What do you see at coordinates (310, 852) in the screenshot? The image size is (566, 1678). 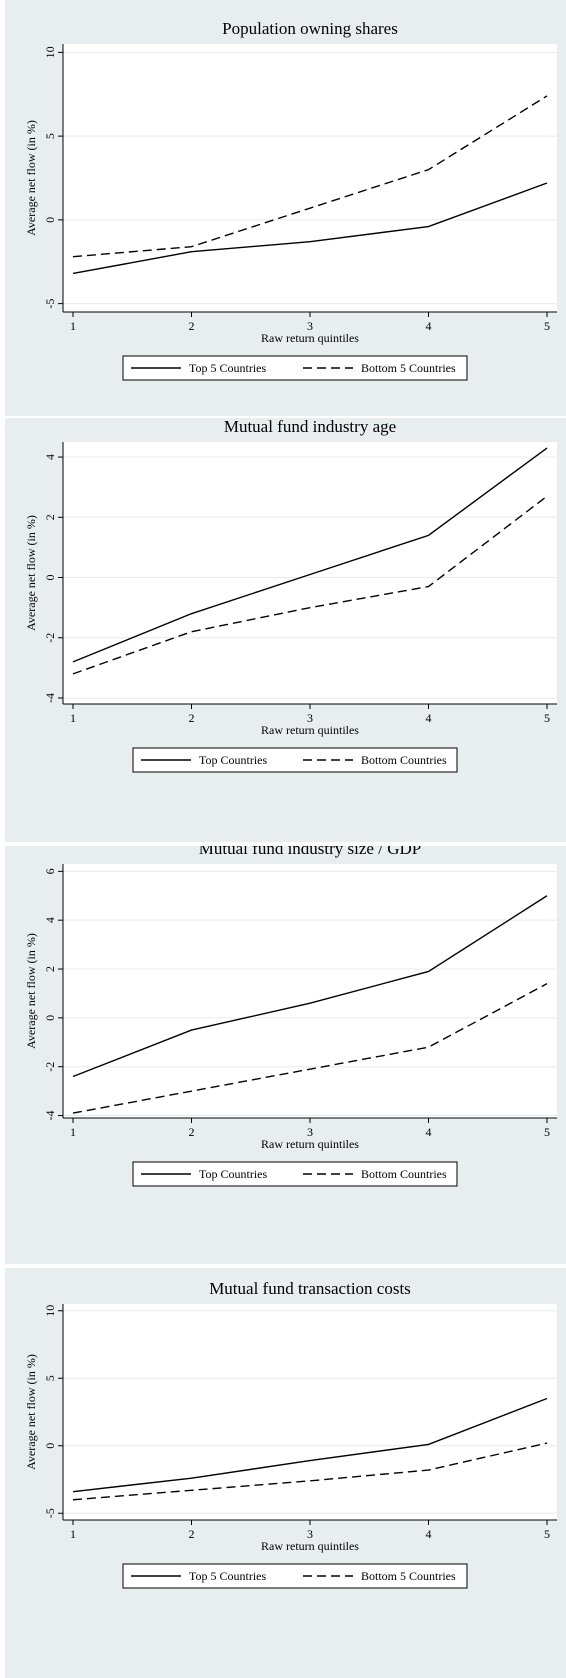 I see `chart-title: Mutual fund industry size / GDP` at bounding box center [310, 852].